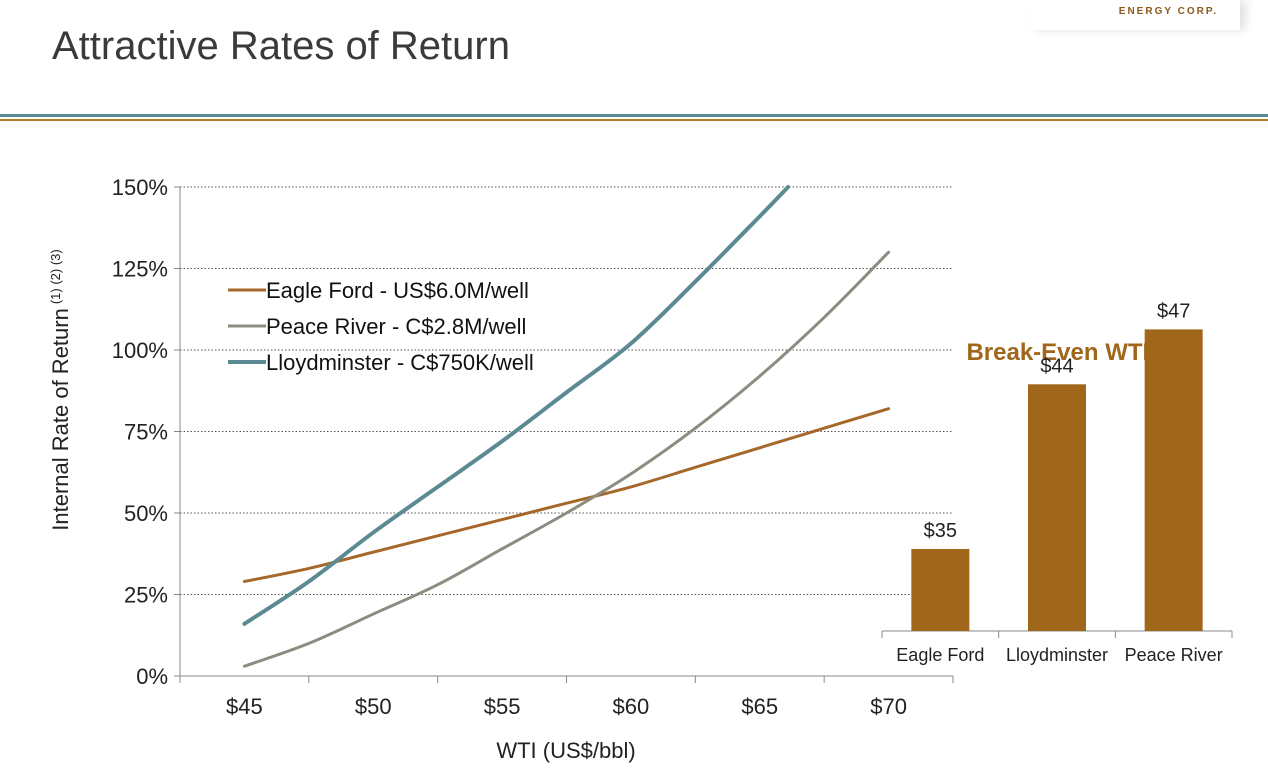 The height and width of the screenshot is (774, 1268). I want to click on y-tick-labels: 0% 25% 50% 75% 100% 125% 150%, so click(140, 432).